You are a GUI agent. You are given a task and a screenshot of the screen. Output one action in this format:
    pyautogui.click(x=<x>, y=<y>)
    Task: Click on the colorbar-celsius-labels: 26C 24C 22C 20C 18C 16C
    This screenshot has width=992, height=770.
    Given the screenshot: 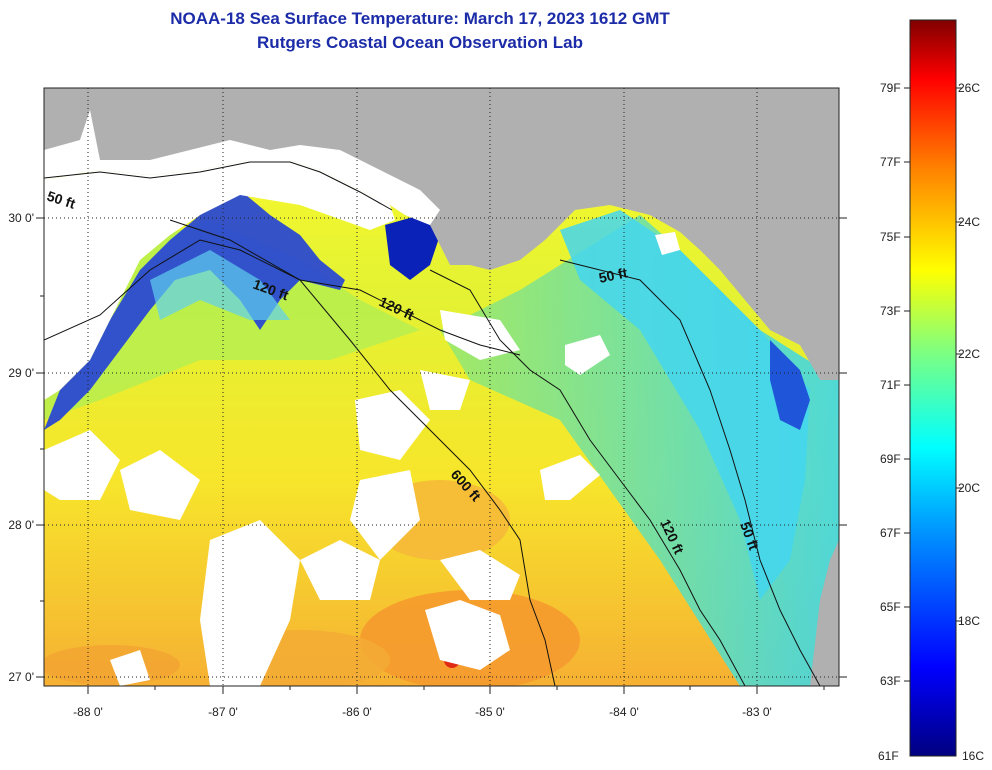 What is the action you would take?
    pyautogui.click(x=971, y=422)
    